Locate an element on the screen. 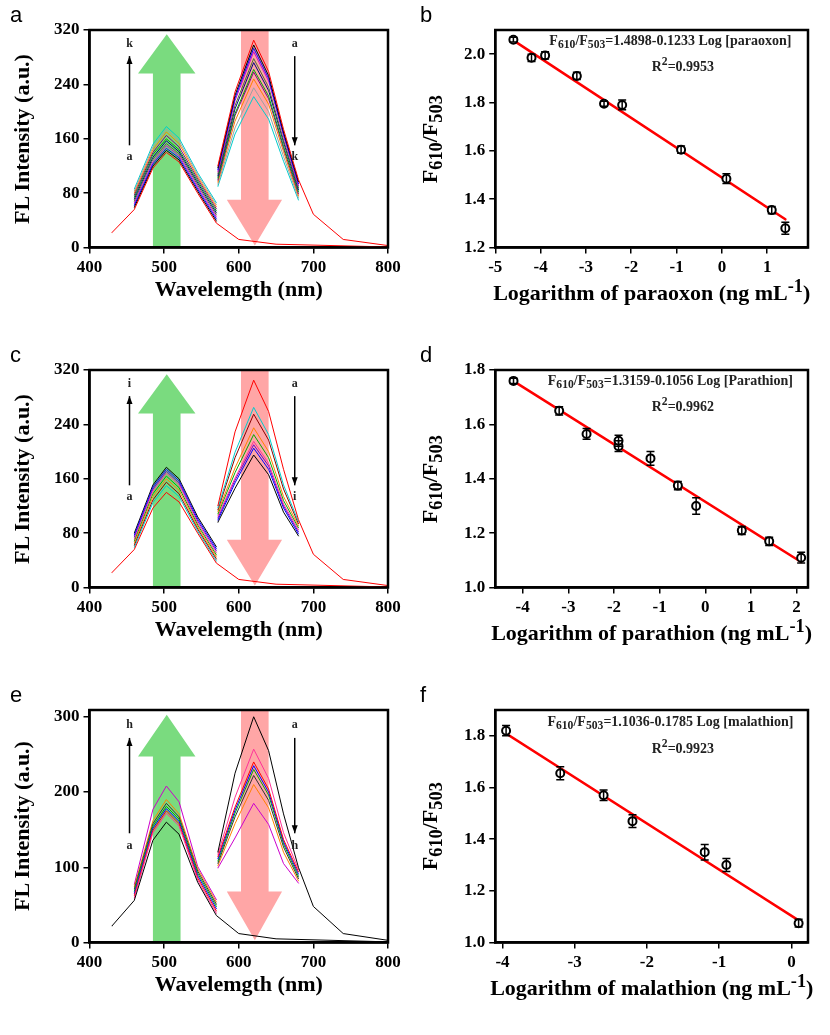 Image resolution: width=830 pixels, height=1035 pixels. x-axis-title: Logarithm of malathion (ng mL$^{-1}$) is located at coordinates (652, 985).